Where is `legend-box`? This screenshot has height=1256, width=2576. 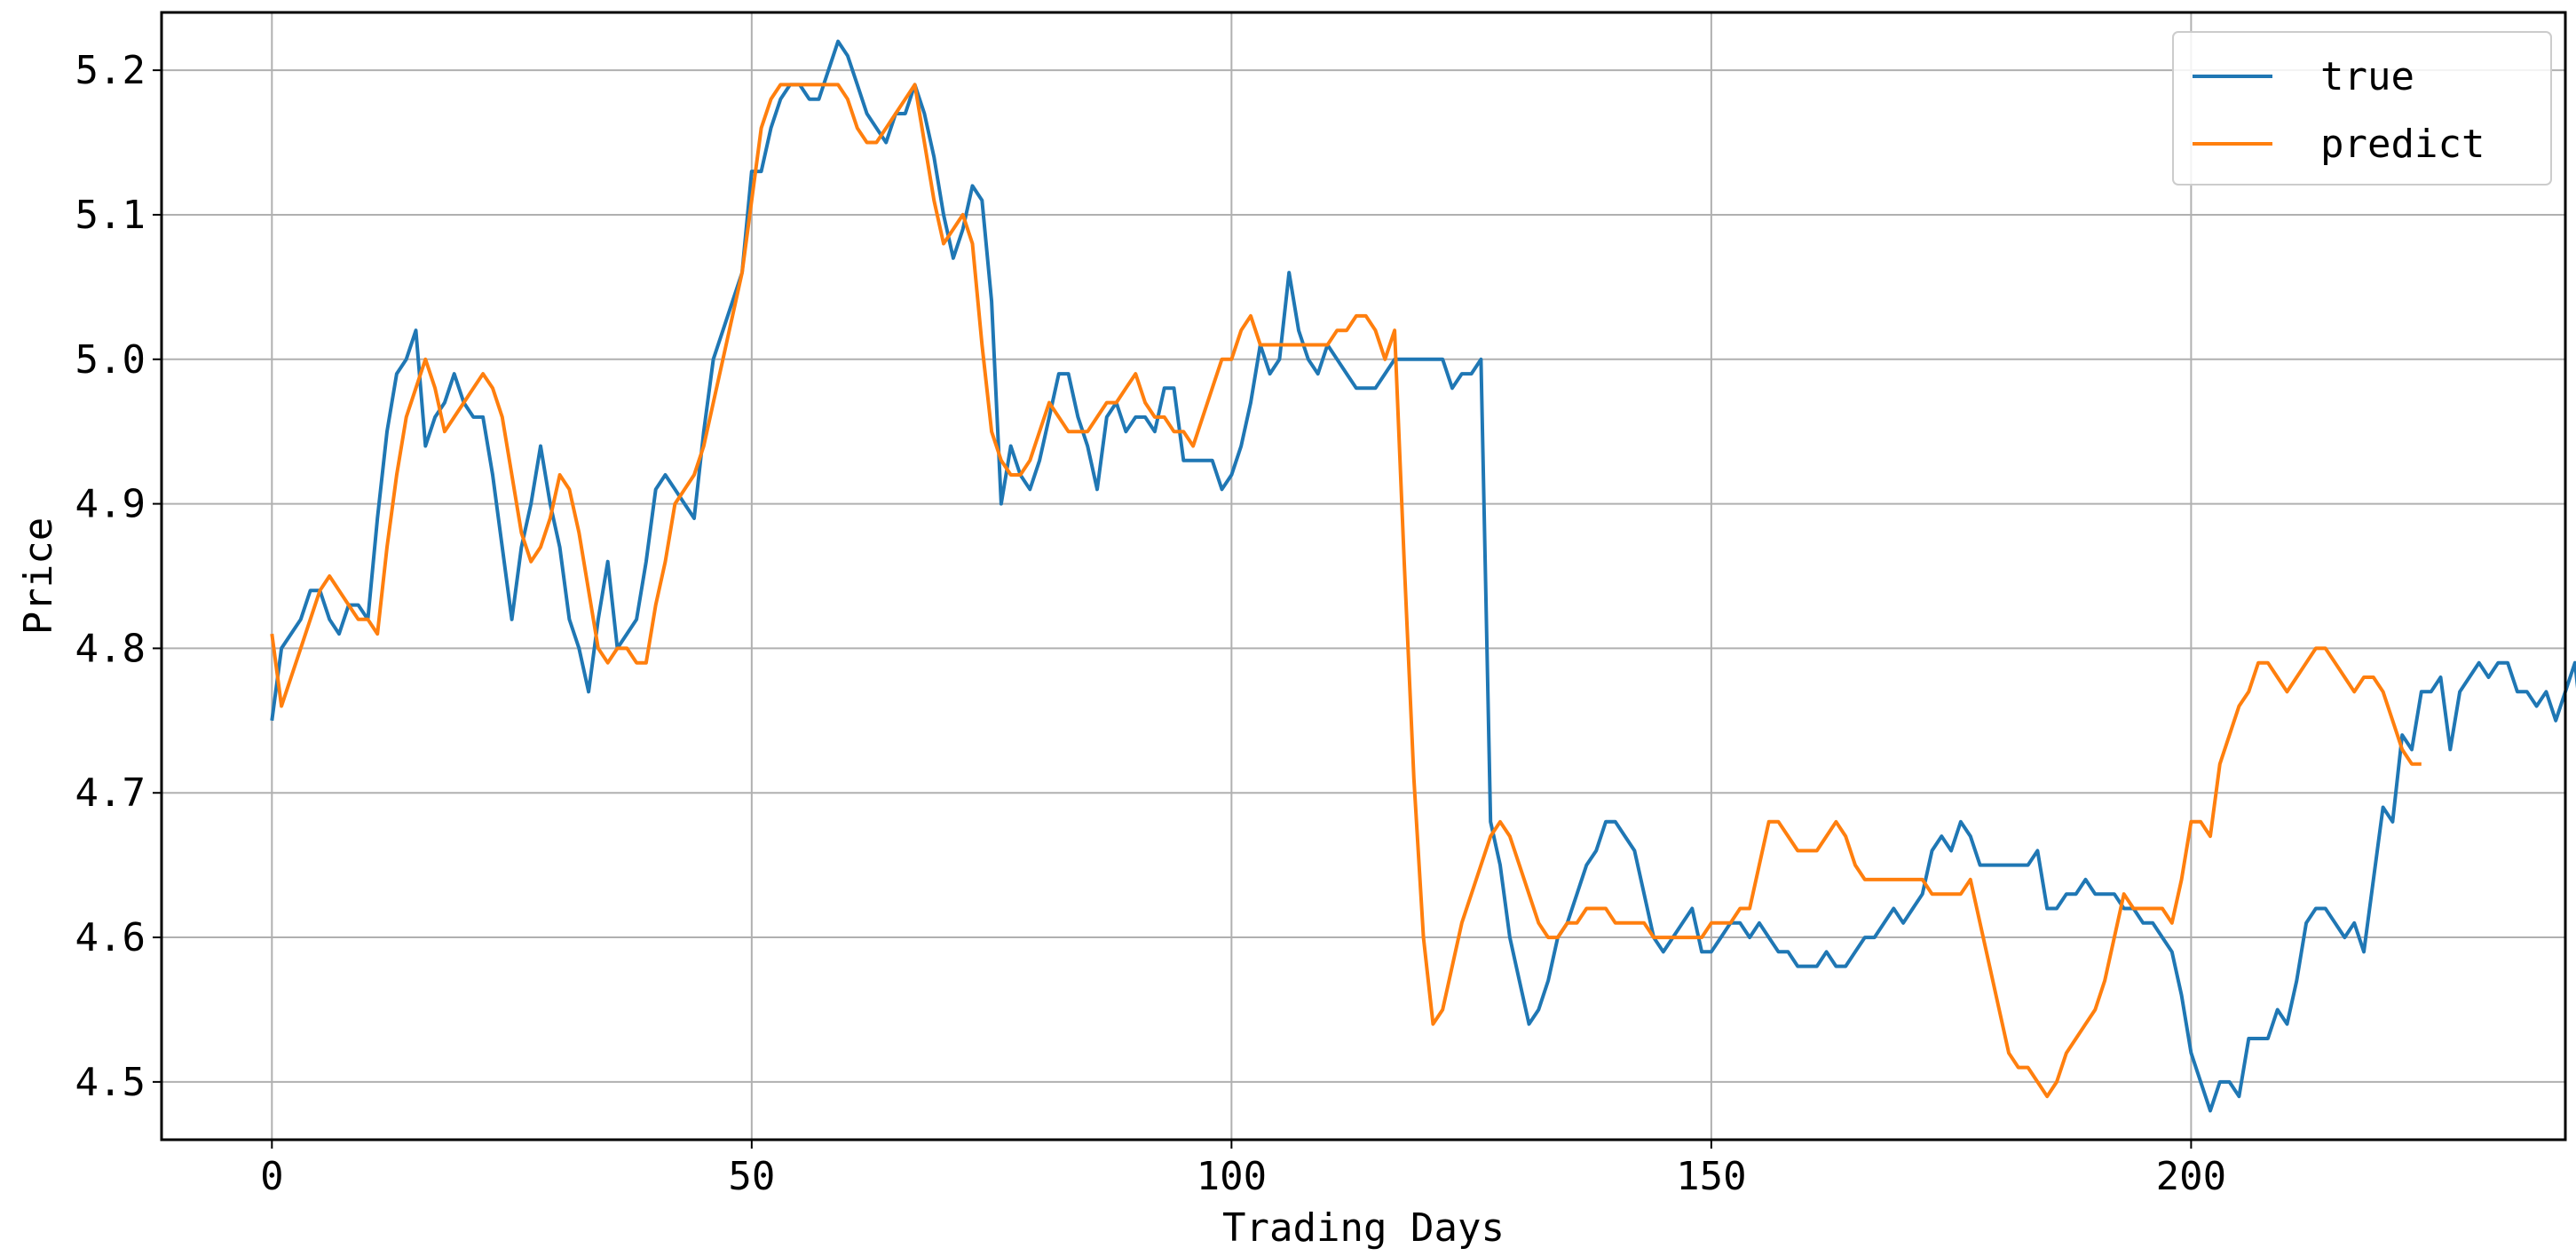 legend-box is located at coordinates (2362, 109).